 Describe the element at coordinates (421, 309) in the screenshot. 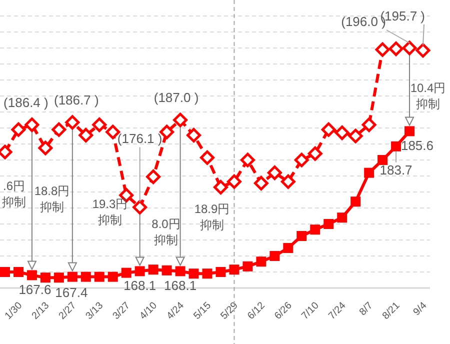

I see `x-tick-label: 9/4` at that location.